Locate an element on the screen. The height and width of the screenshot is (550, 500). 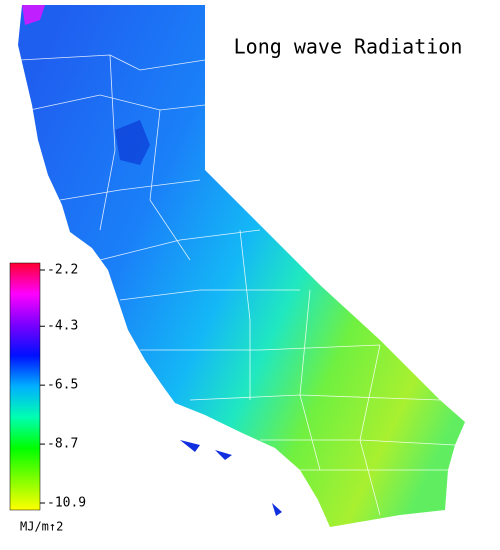
colorbar-tick-label: -6.5 is located at coordinates (62, 385).